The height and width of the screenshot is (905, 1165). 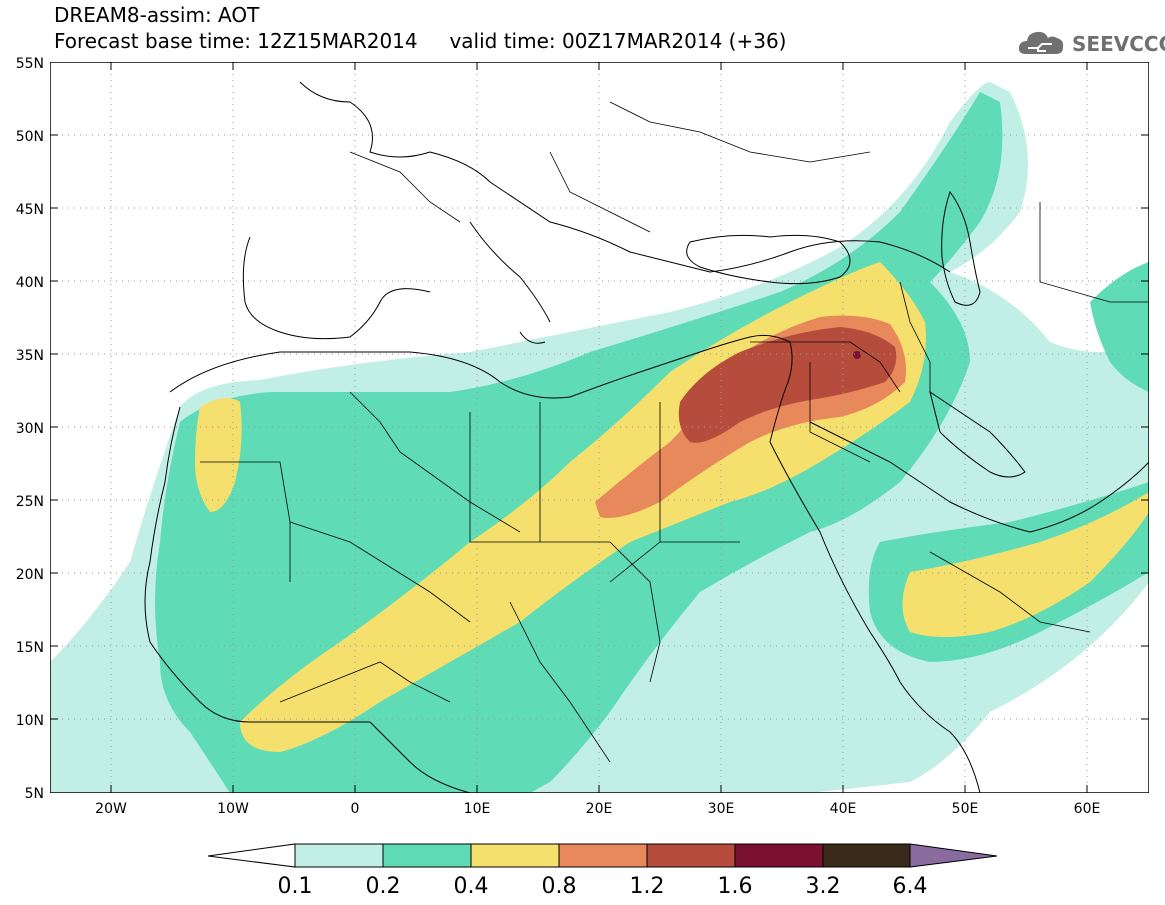 I want to click on lat-label: 30N, so click(x=30, y=429).